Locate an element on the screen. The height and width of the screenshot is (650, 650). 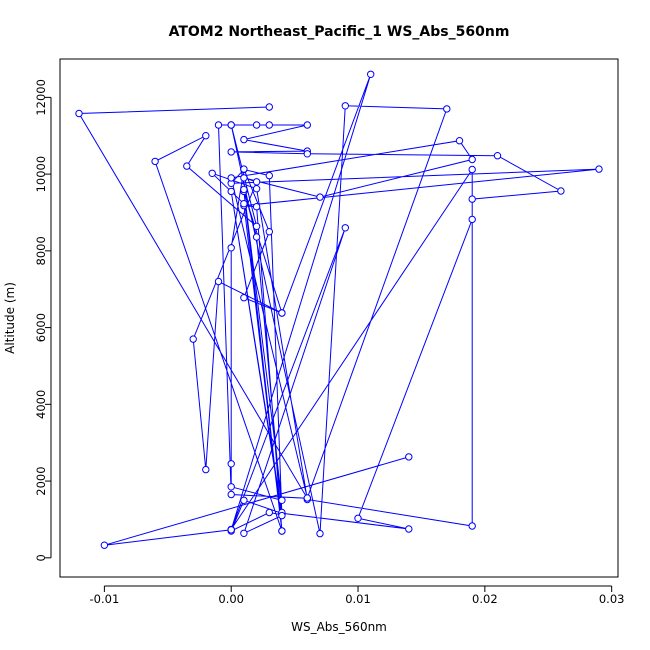
y-axis-label: Altitude (m) is located at coordinates (10, 318).